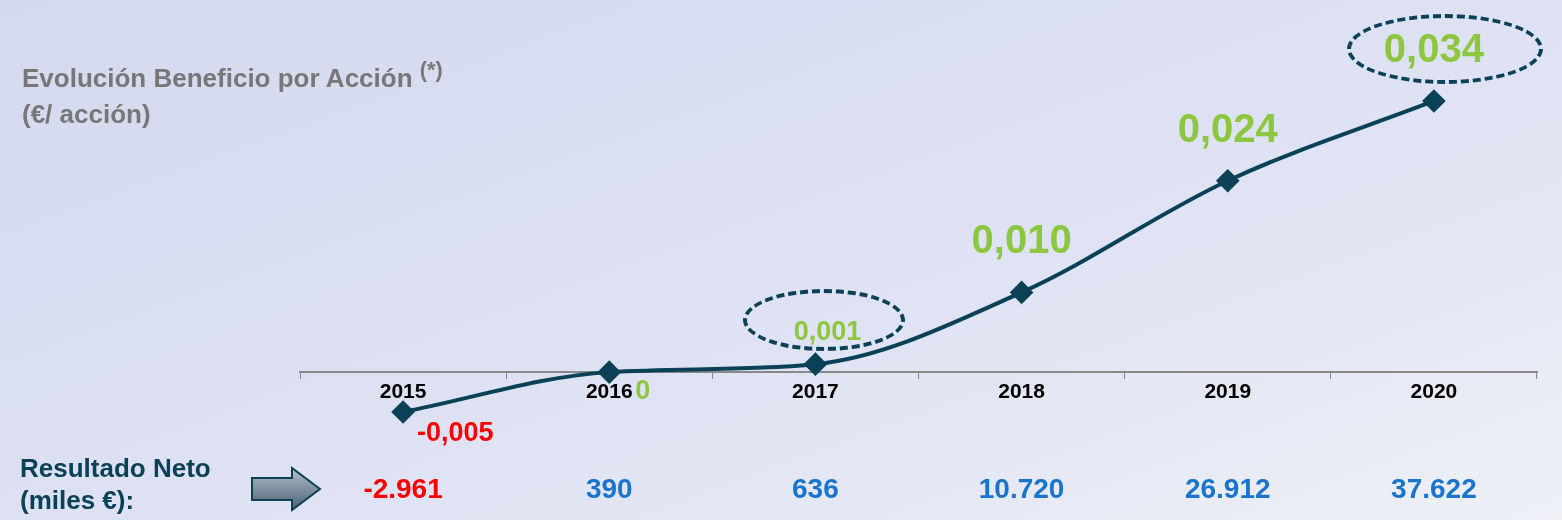  What do you see at coordinates (815, 390) in the screenshot?
I see `x-tick-label: 2017` at bounding box center [815, 390].